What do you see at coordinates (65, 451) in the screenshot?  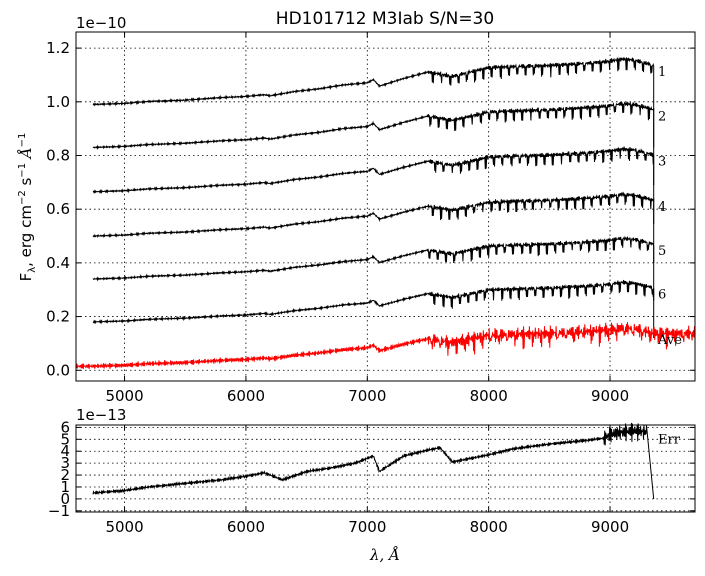 I see `bottom-y-tick-label: 4` at bounding box center [65, 451].